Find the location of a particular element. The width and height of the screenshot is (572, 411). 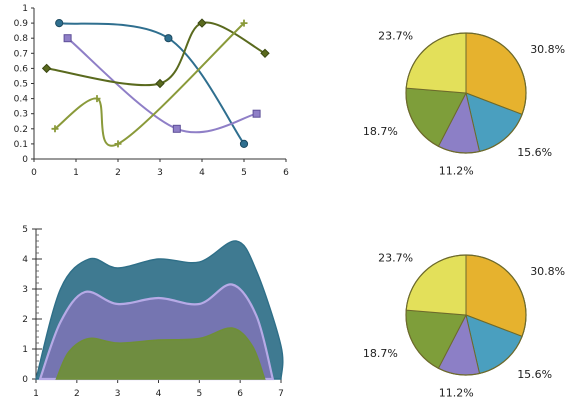

y-tick-label: 0.6 is located at coordinates (21, 69).